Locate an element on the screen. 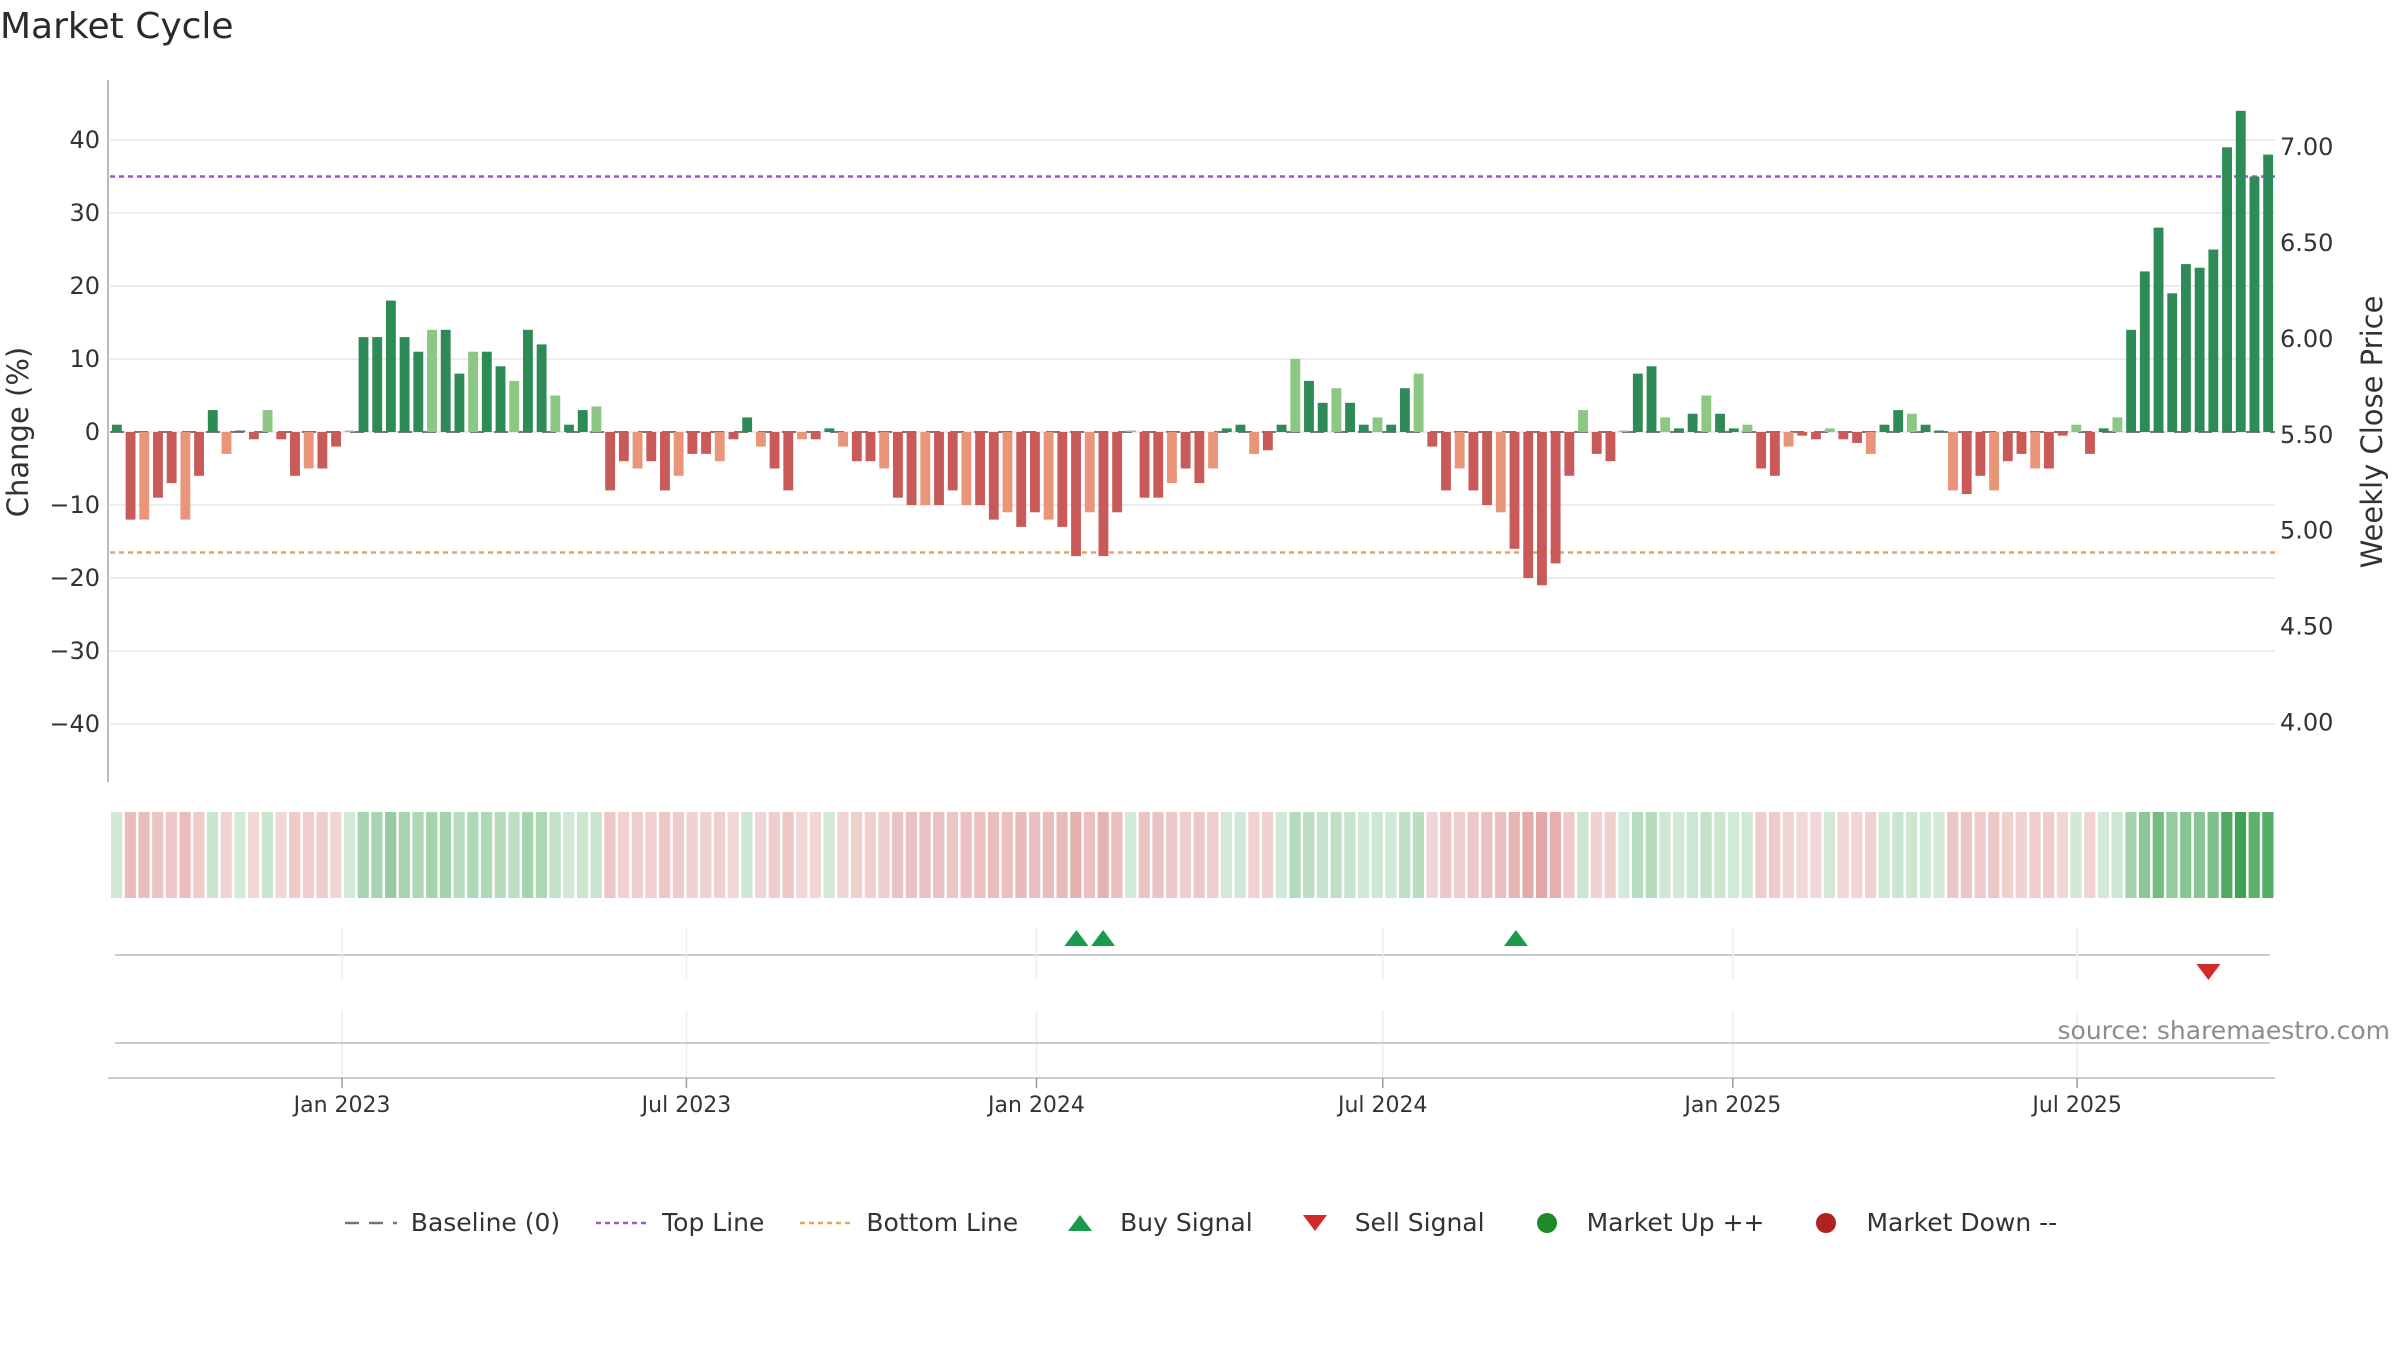  buy-signal-marker is located at coordinates (1076, 938).